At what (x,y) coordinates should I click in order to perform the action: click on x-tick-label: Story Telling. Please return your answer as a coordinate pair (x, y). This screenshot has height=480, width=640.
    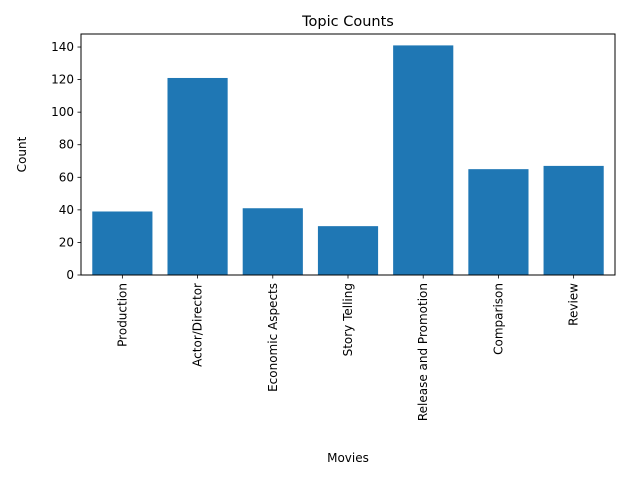
    Looking at the image, I should click on (348, 319).